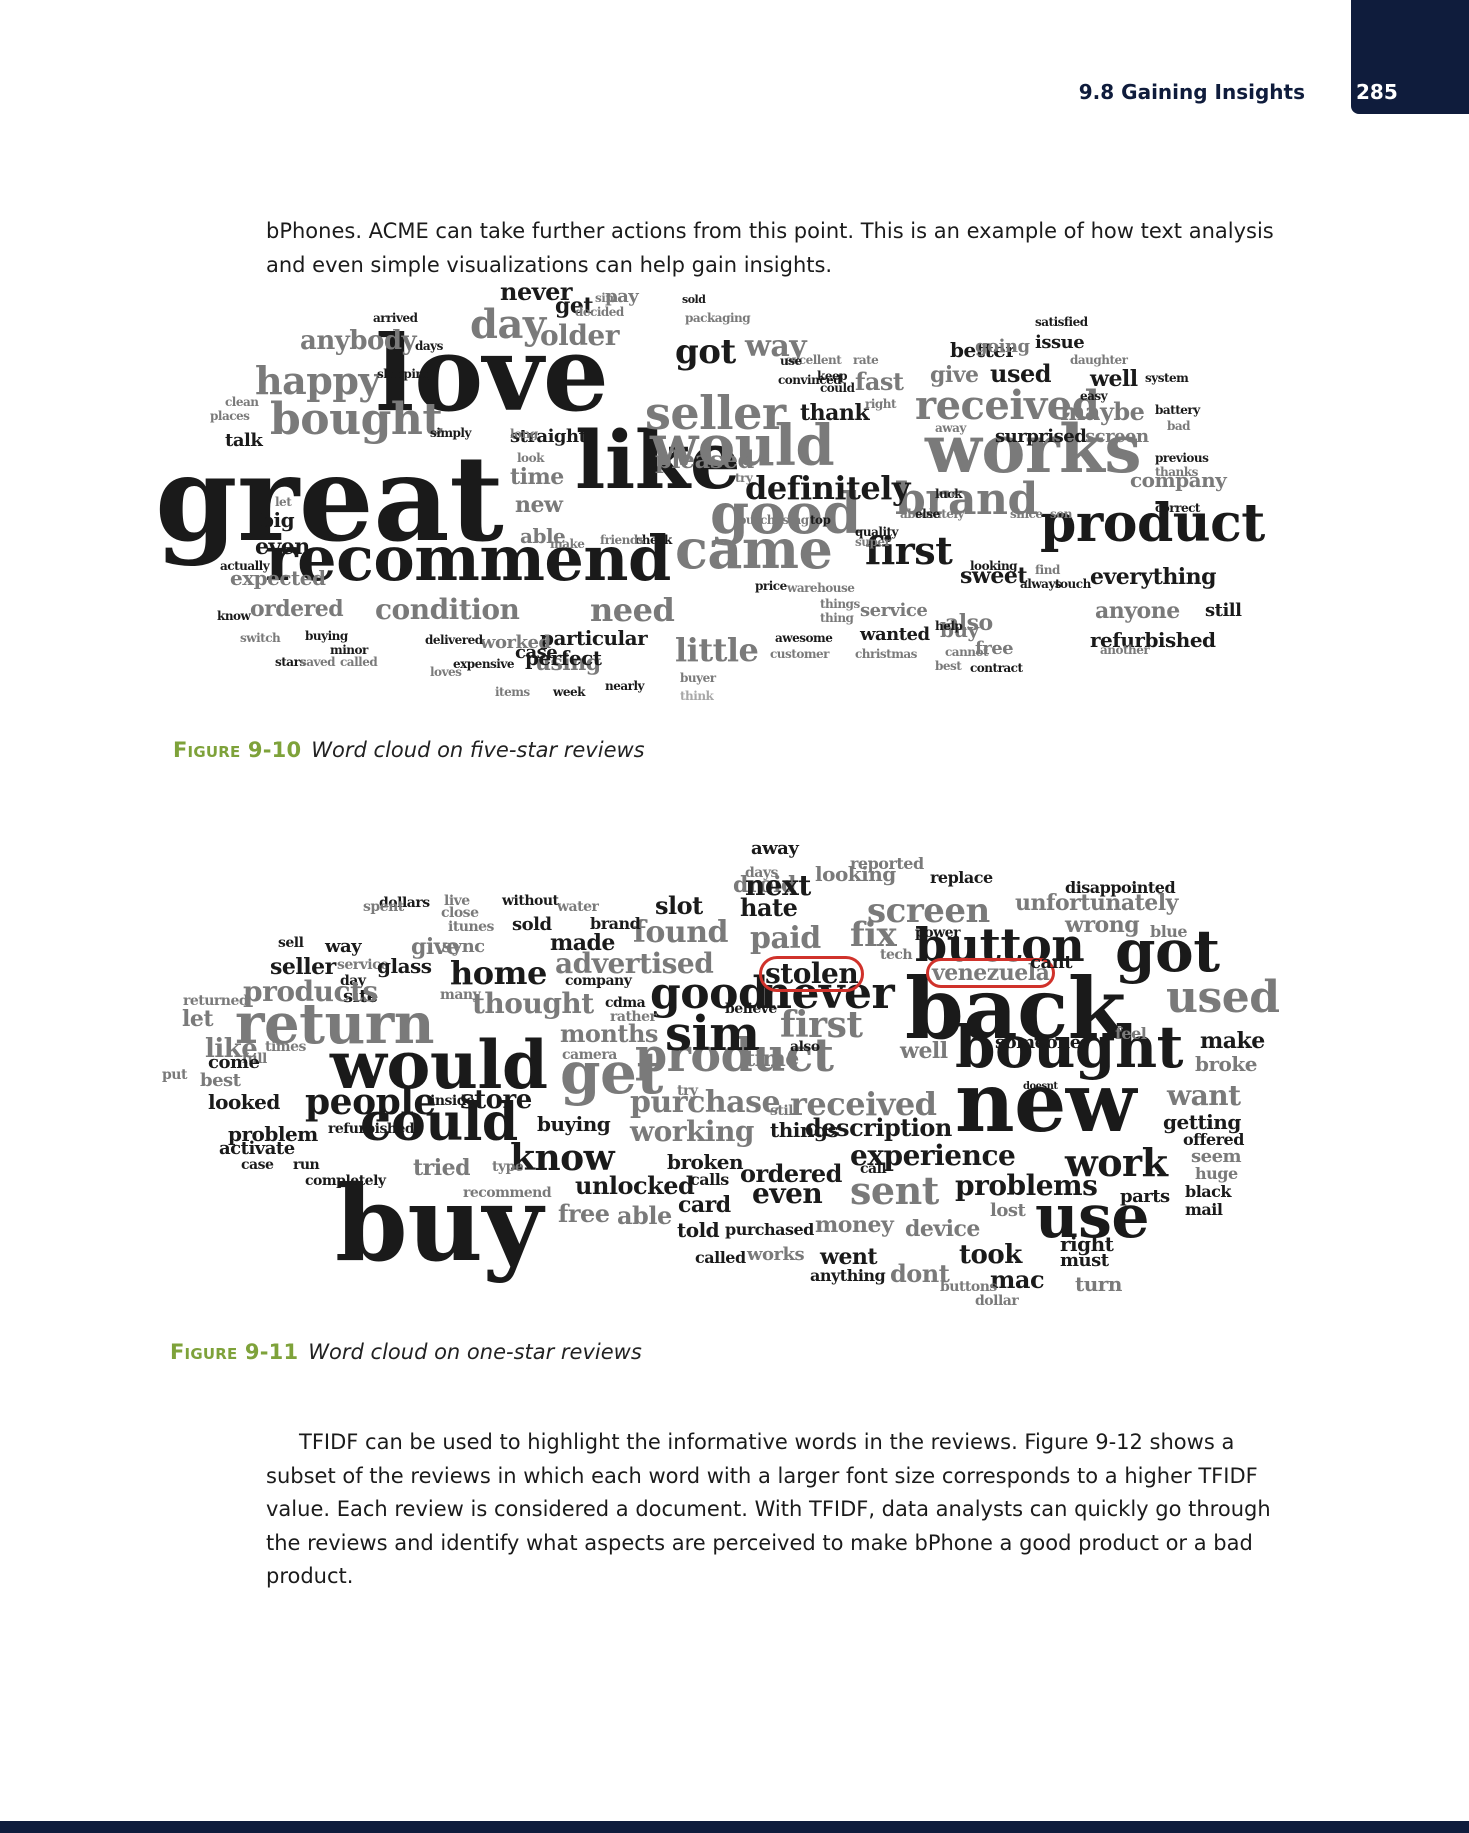  I want to click on cloud-word: friends, so click(622, 540).